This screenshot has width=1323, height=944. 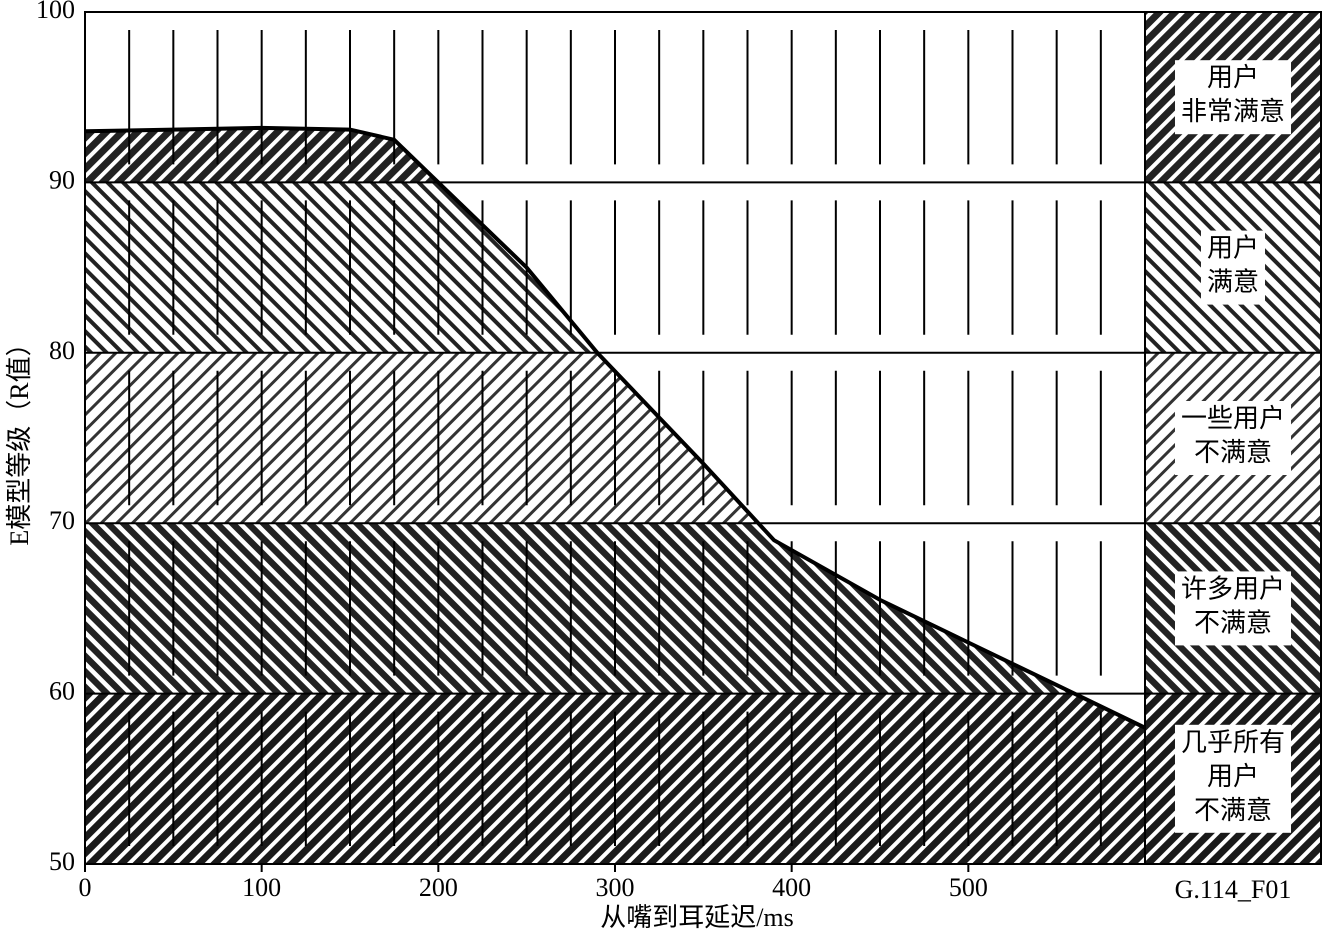 What do you see at coordinates (438, 887) in the screenshot?
I see `x-tick-label: 200` at bounding box center [438, 887].